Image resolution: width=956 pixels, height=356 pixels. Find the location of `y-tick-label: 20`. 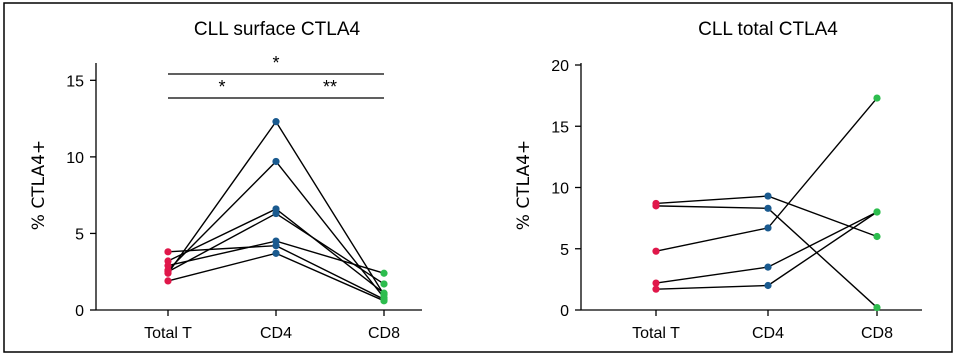

y-tick-label: 20 is located at coordinates (560, 66).